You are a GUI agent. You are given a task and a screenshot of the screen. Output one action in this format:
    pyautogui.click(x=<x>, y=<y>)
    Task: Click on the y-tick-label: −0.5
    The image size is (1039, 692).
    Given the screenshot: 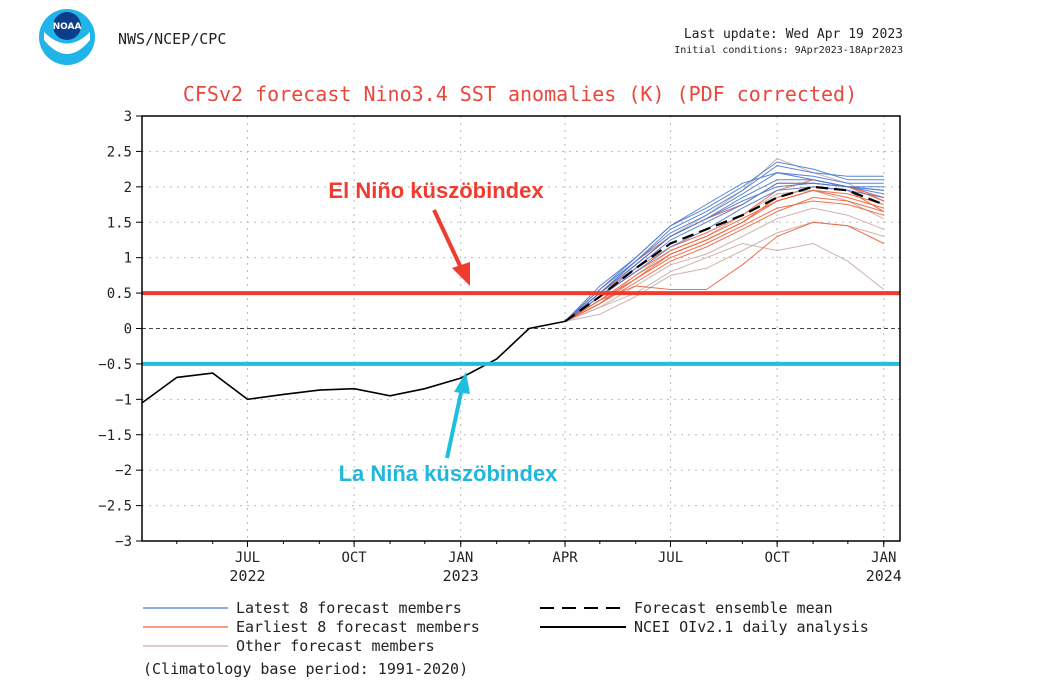 What is the action you would take?
    pyautogui.click(x=115, y=365)
    